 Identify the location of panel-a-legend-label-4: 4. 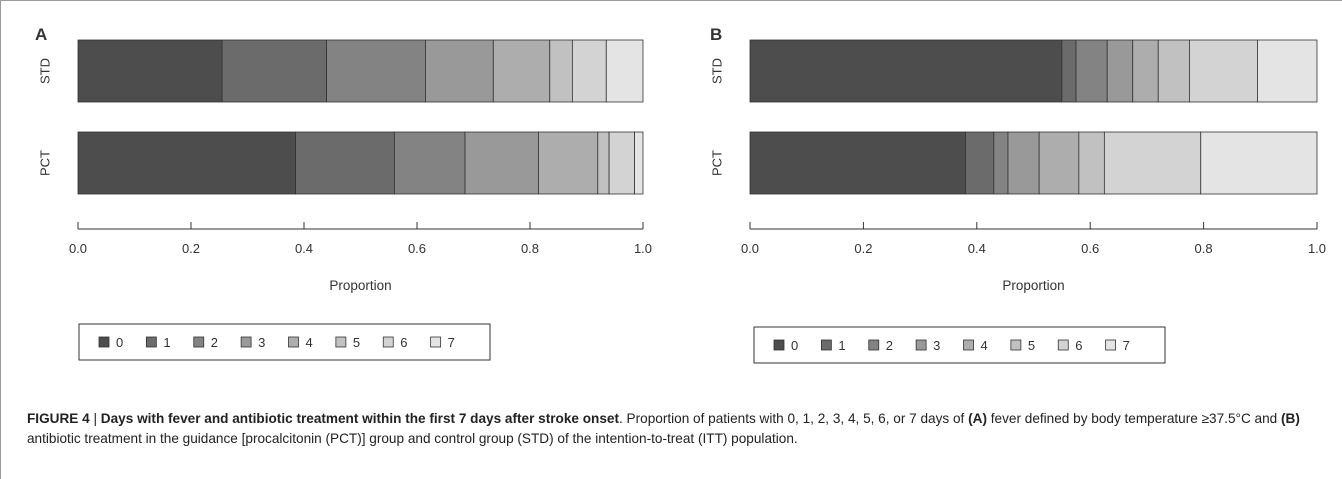
(309, 342).